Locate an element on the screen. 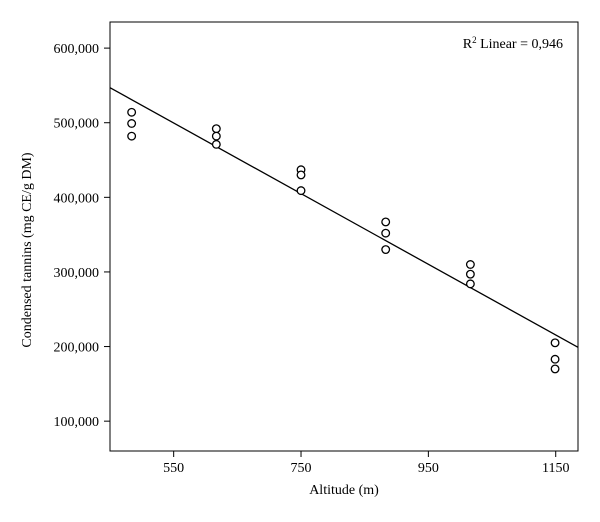 The height and width of the screenshot is (522, 600). y-tick-label: 400,000 is located at coordinates (77, 198).